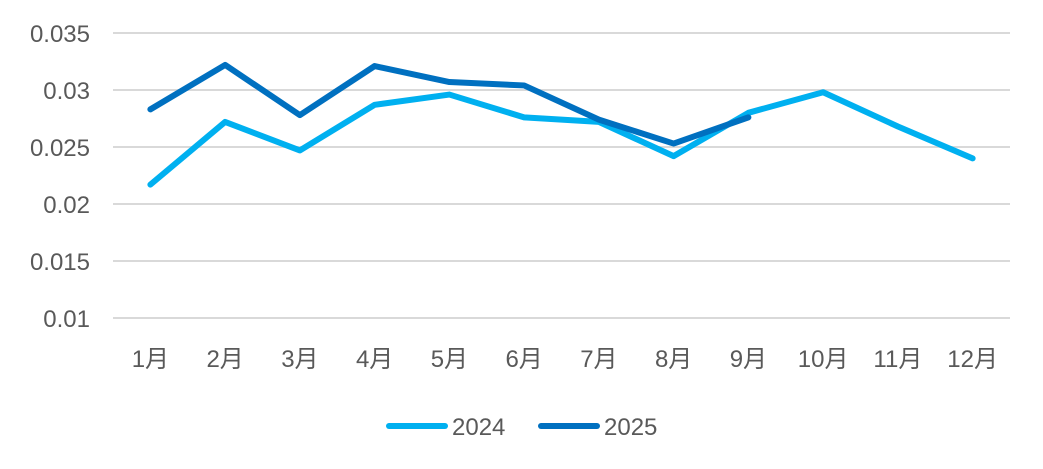 This screenshot has width=1043, height=469. I want to click on y-tick-label: 0.02, so click(66, 205).